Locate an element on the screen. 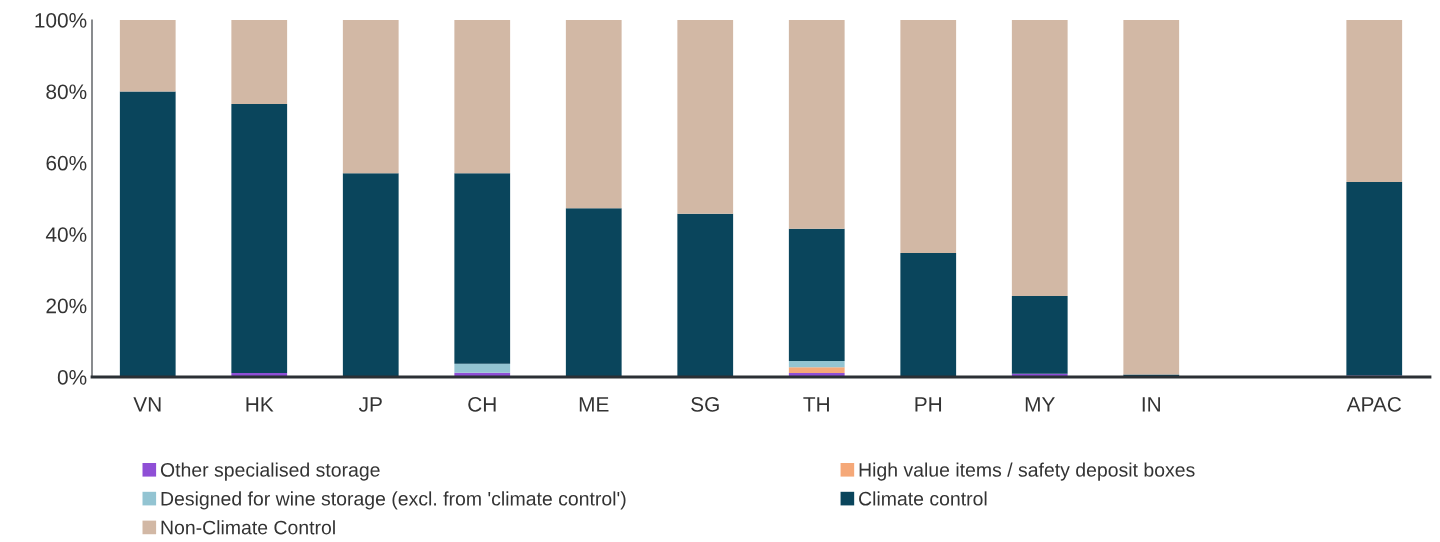 The image size is (1440, 542). y-tick-label: 60% is located at coordinates (66, 163).